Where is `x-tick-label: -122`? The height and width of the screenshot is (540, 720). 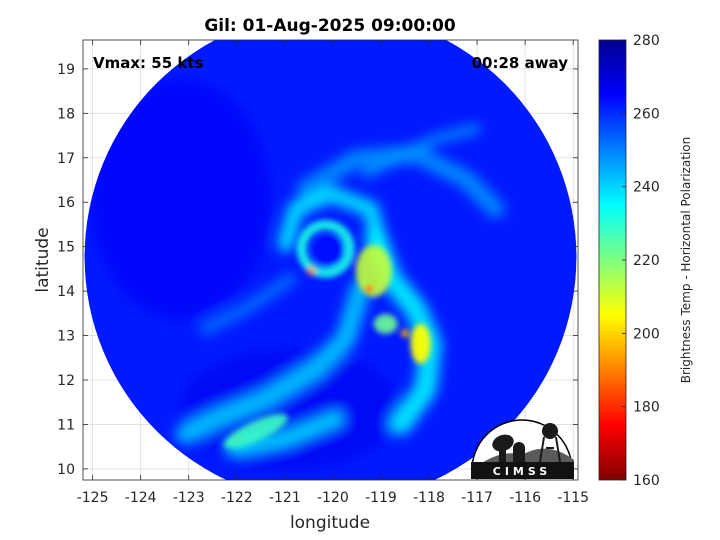 x-tick-label: -122 is located at coordinates (237, 498).